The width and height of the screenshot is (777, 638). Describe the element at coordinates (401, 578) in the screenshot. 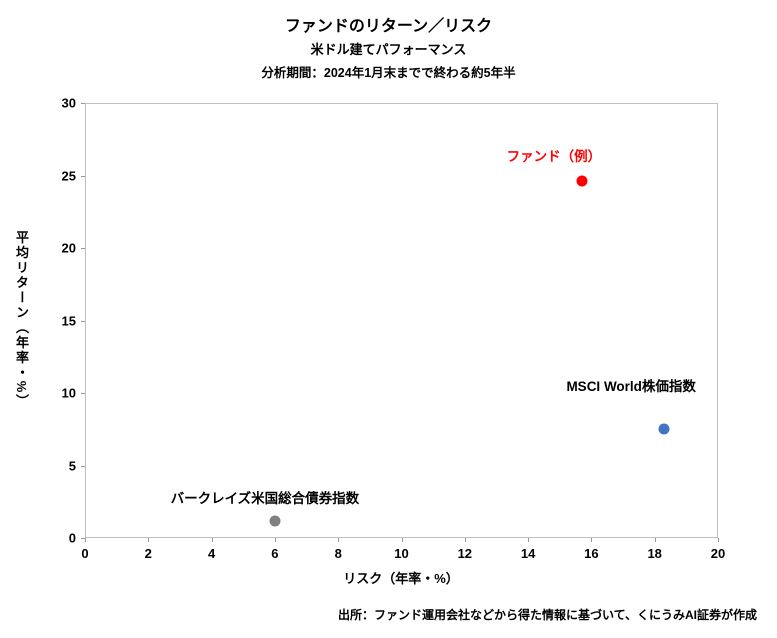

I see `x-axis-title: リスク（年率・%）` at that location.